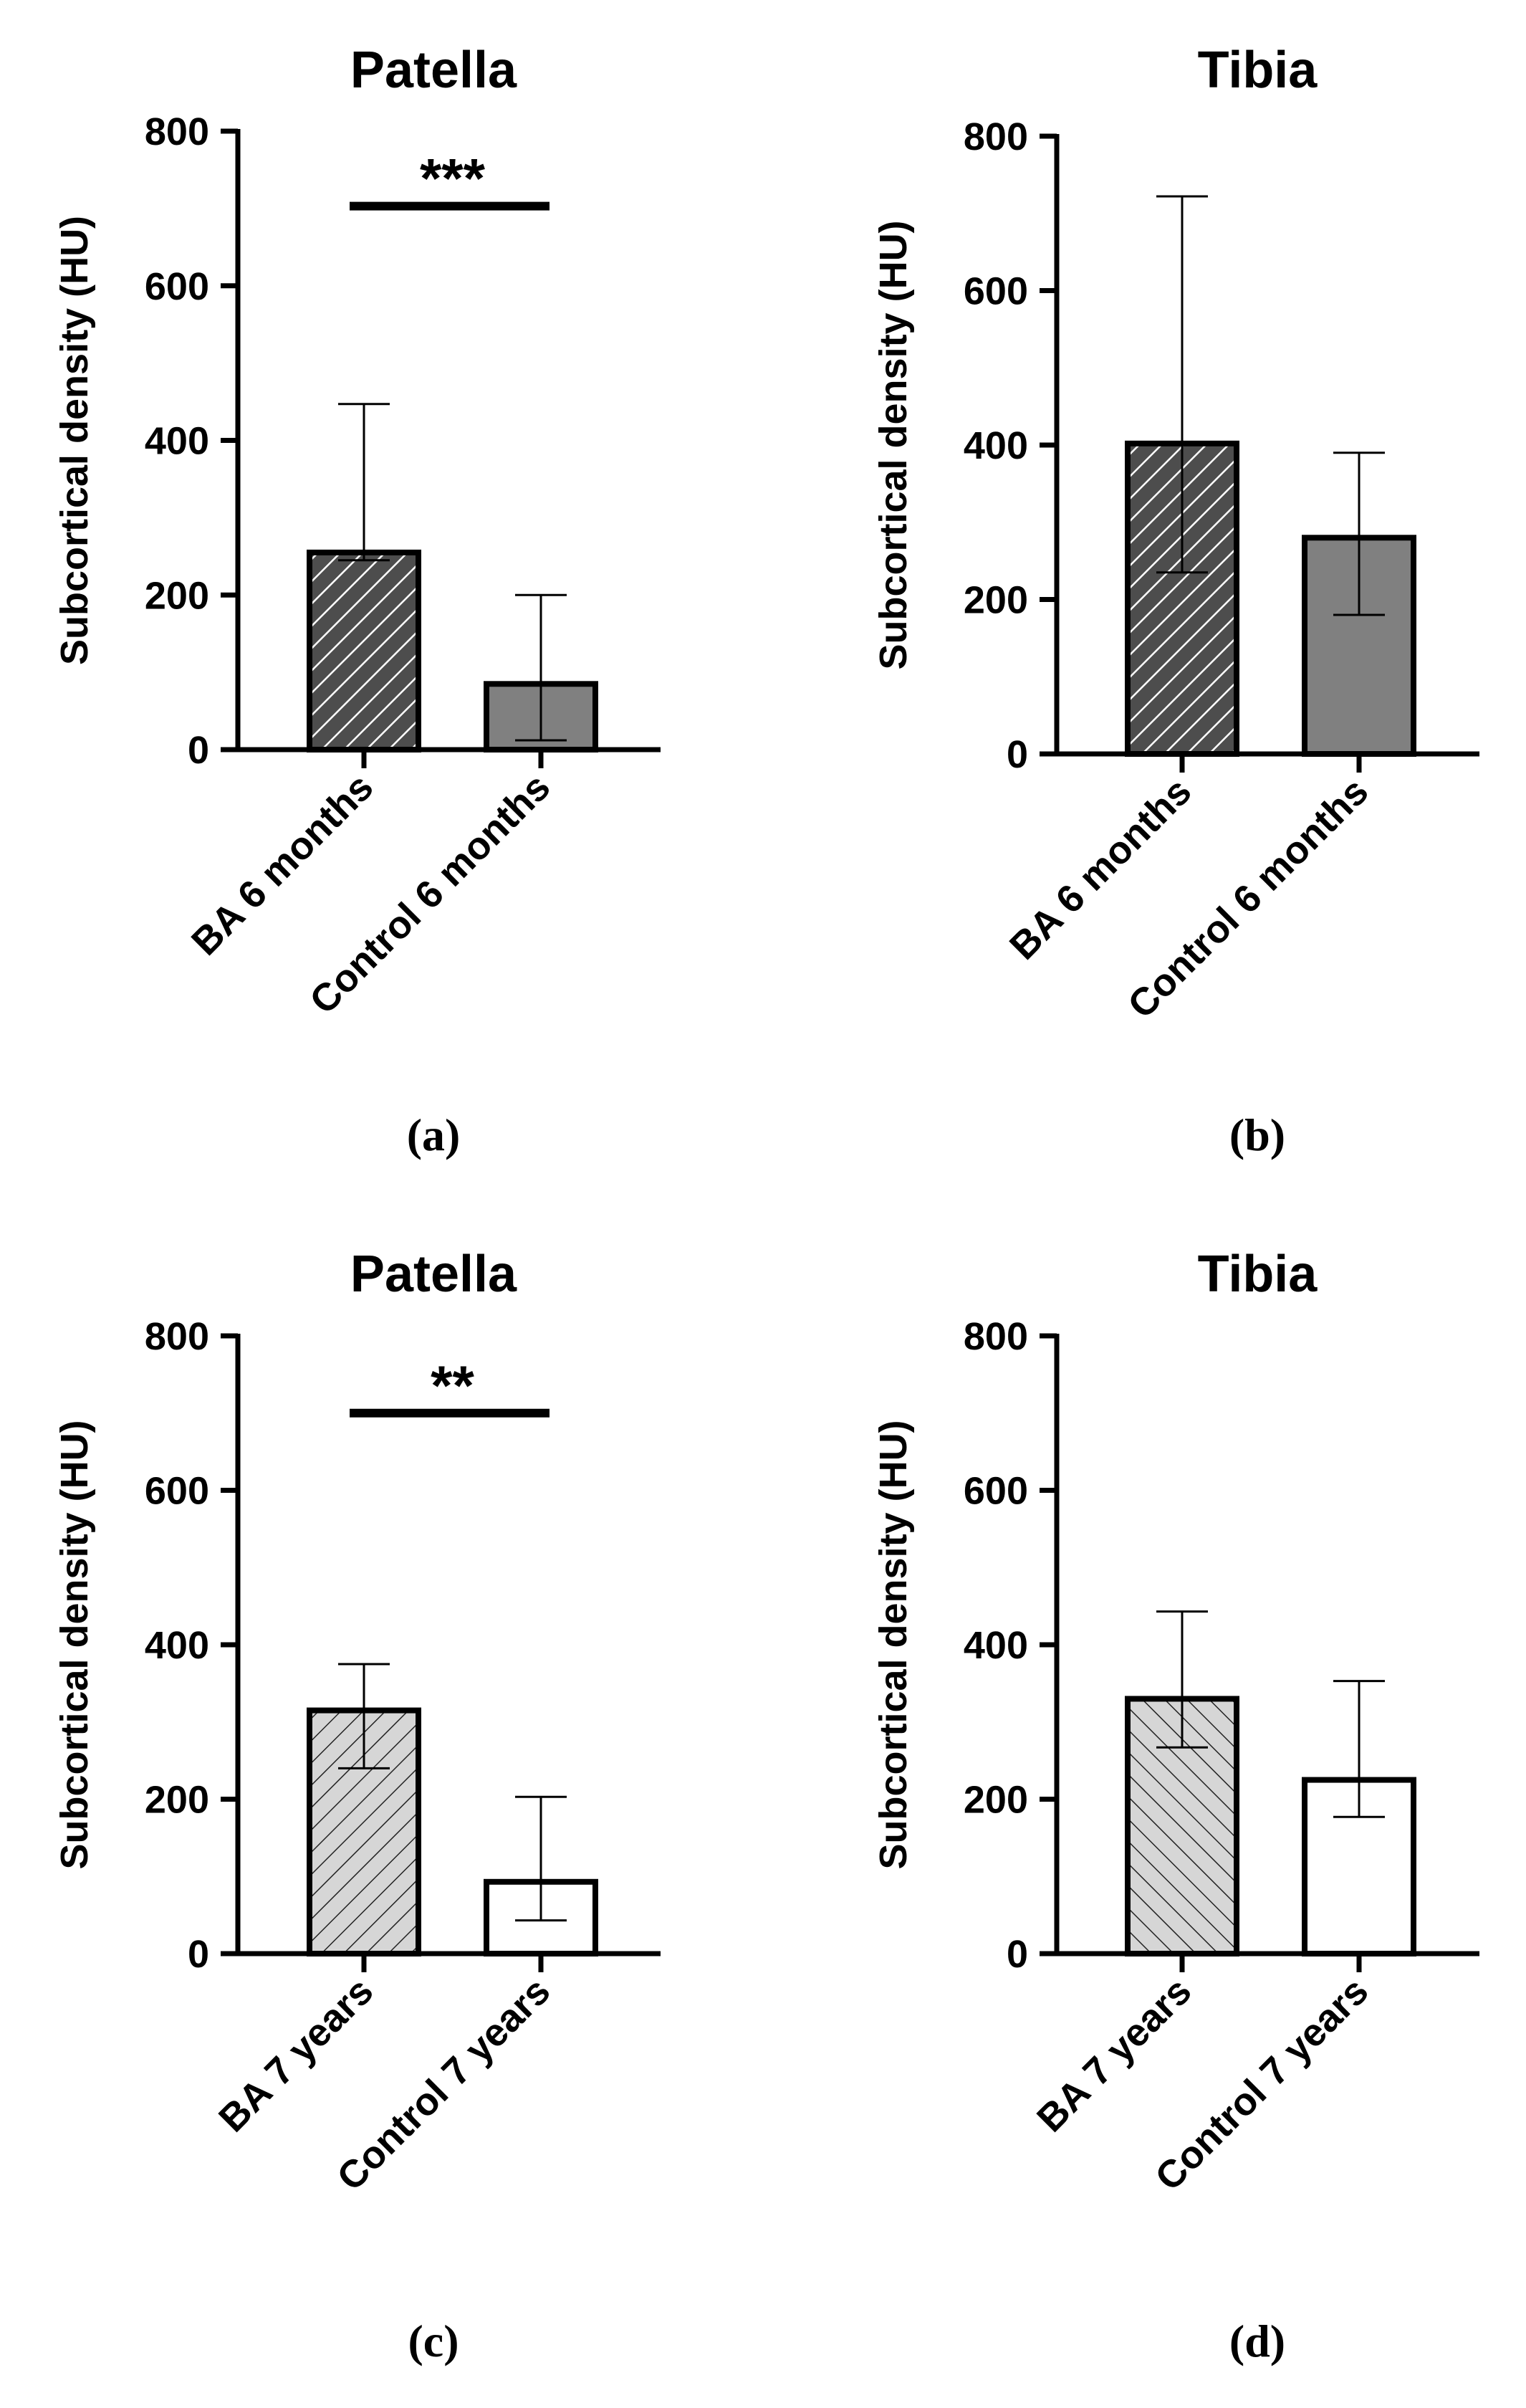 The height and width of the screenshot is (2408, 1526). Describe the element at coordinates (433, 2341) in the screenshot. I see `panel-label: (c)` at that location.